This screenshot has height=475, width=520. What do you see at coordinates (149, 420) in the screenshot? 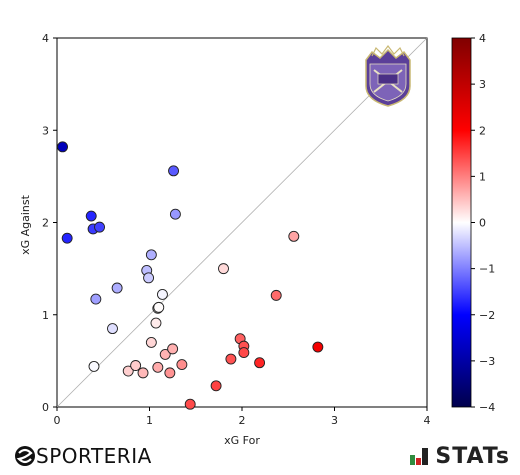
I see `x-tick-label: 1` at bounding box center [149, 420].